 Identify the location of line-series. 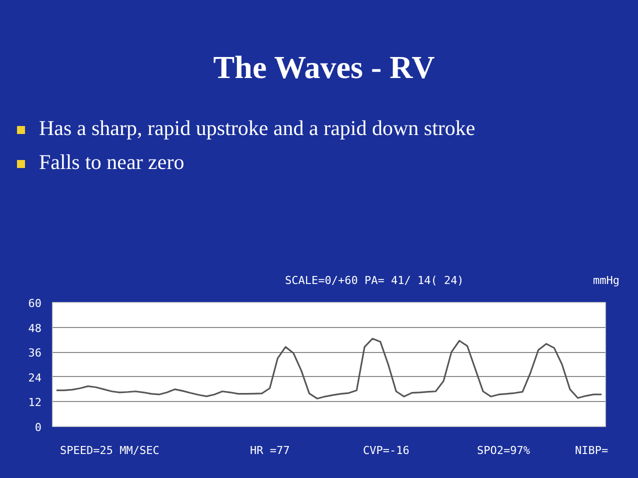
(329, 369).